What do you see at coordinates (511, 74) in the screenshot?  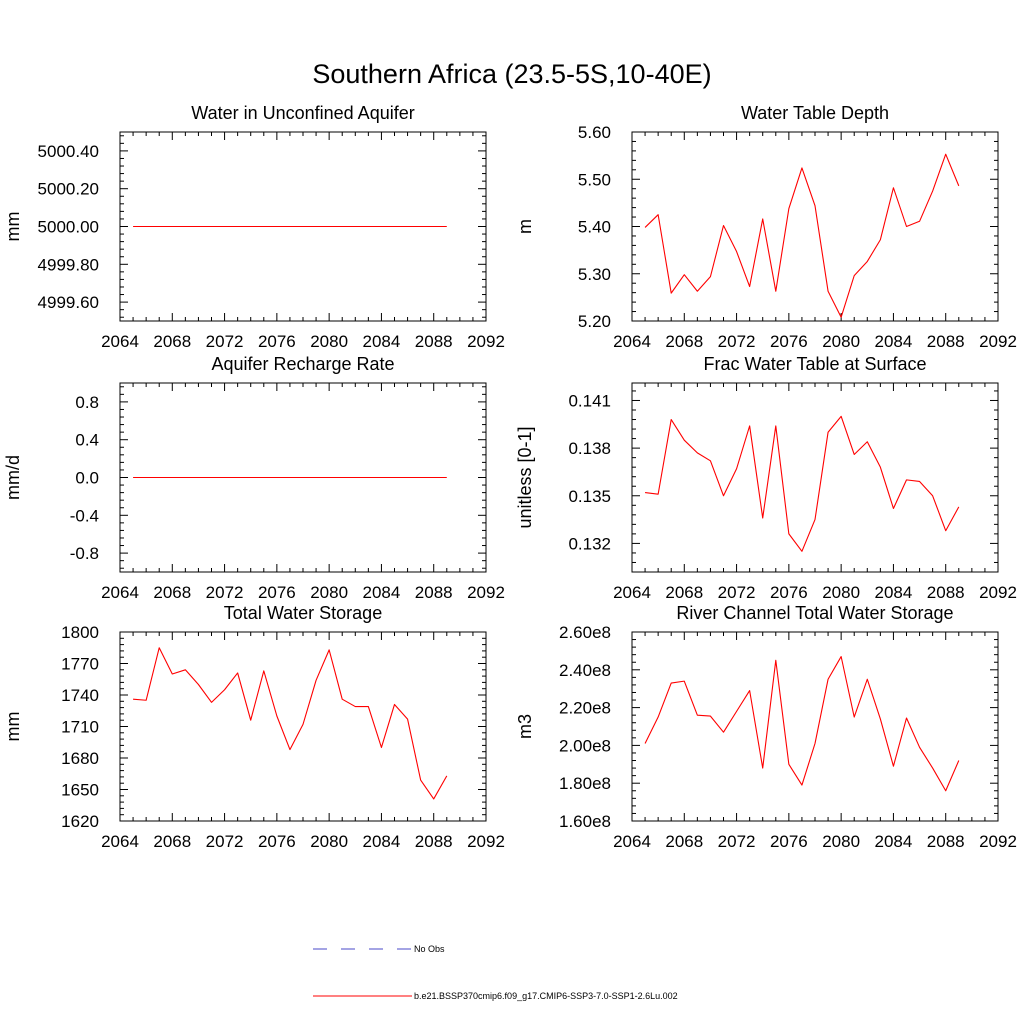 I see `figure-title: Southern Africa (23.5-5S,10-40E)` at bounding box center [511, 74].